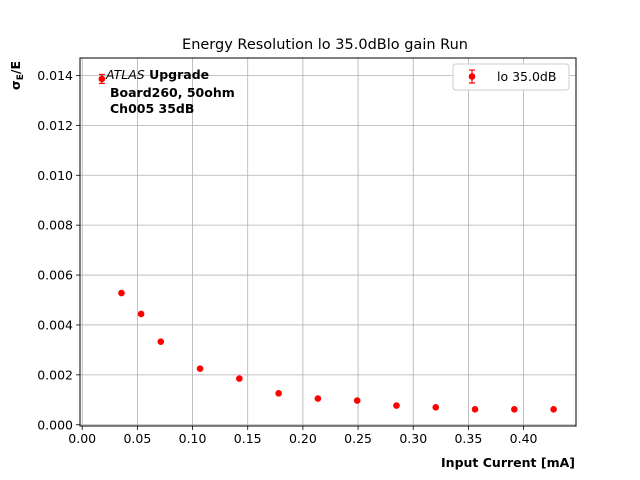 The image size is (640, 480). What do you see at coordinates (55, 275) in the screenshot?
I see `y-tick-label: 0.006` at bounding box center [55, 275].